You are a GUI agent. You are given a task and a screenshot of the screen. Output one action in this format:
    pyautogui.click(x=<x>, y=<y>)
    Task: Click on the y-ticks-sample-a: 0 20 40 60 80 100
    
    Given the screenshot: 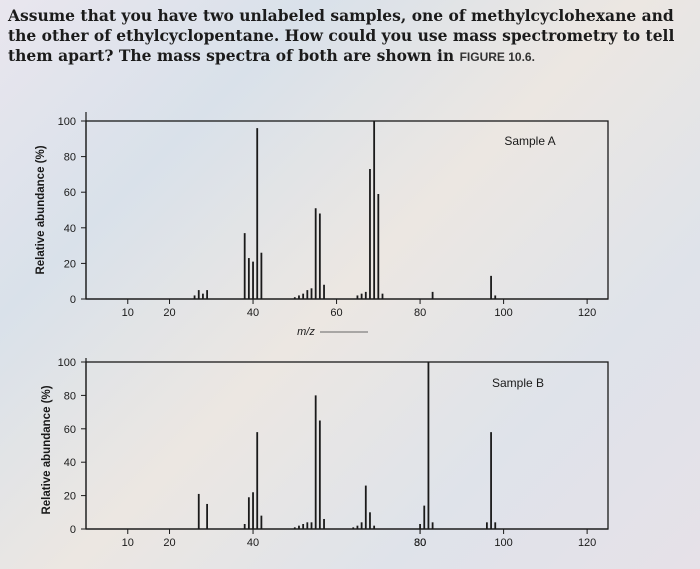 What is the action you would take?
    pyautogui.click(x=72, y=211)
    